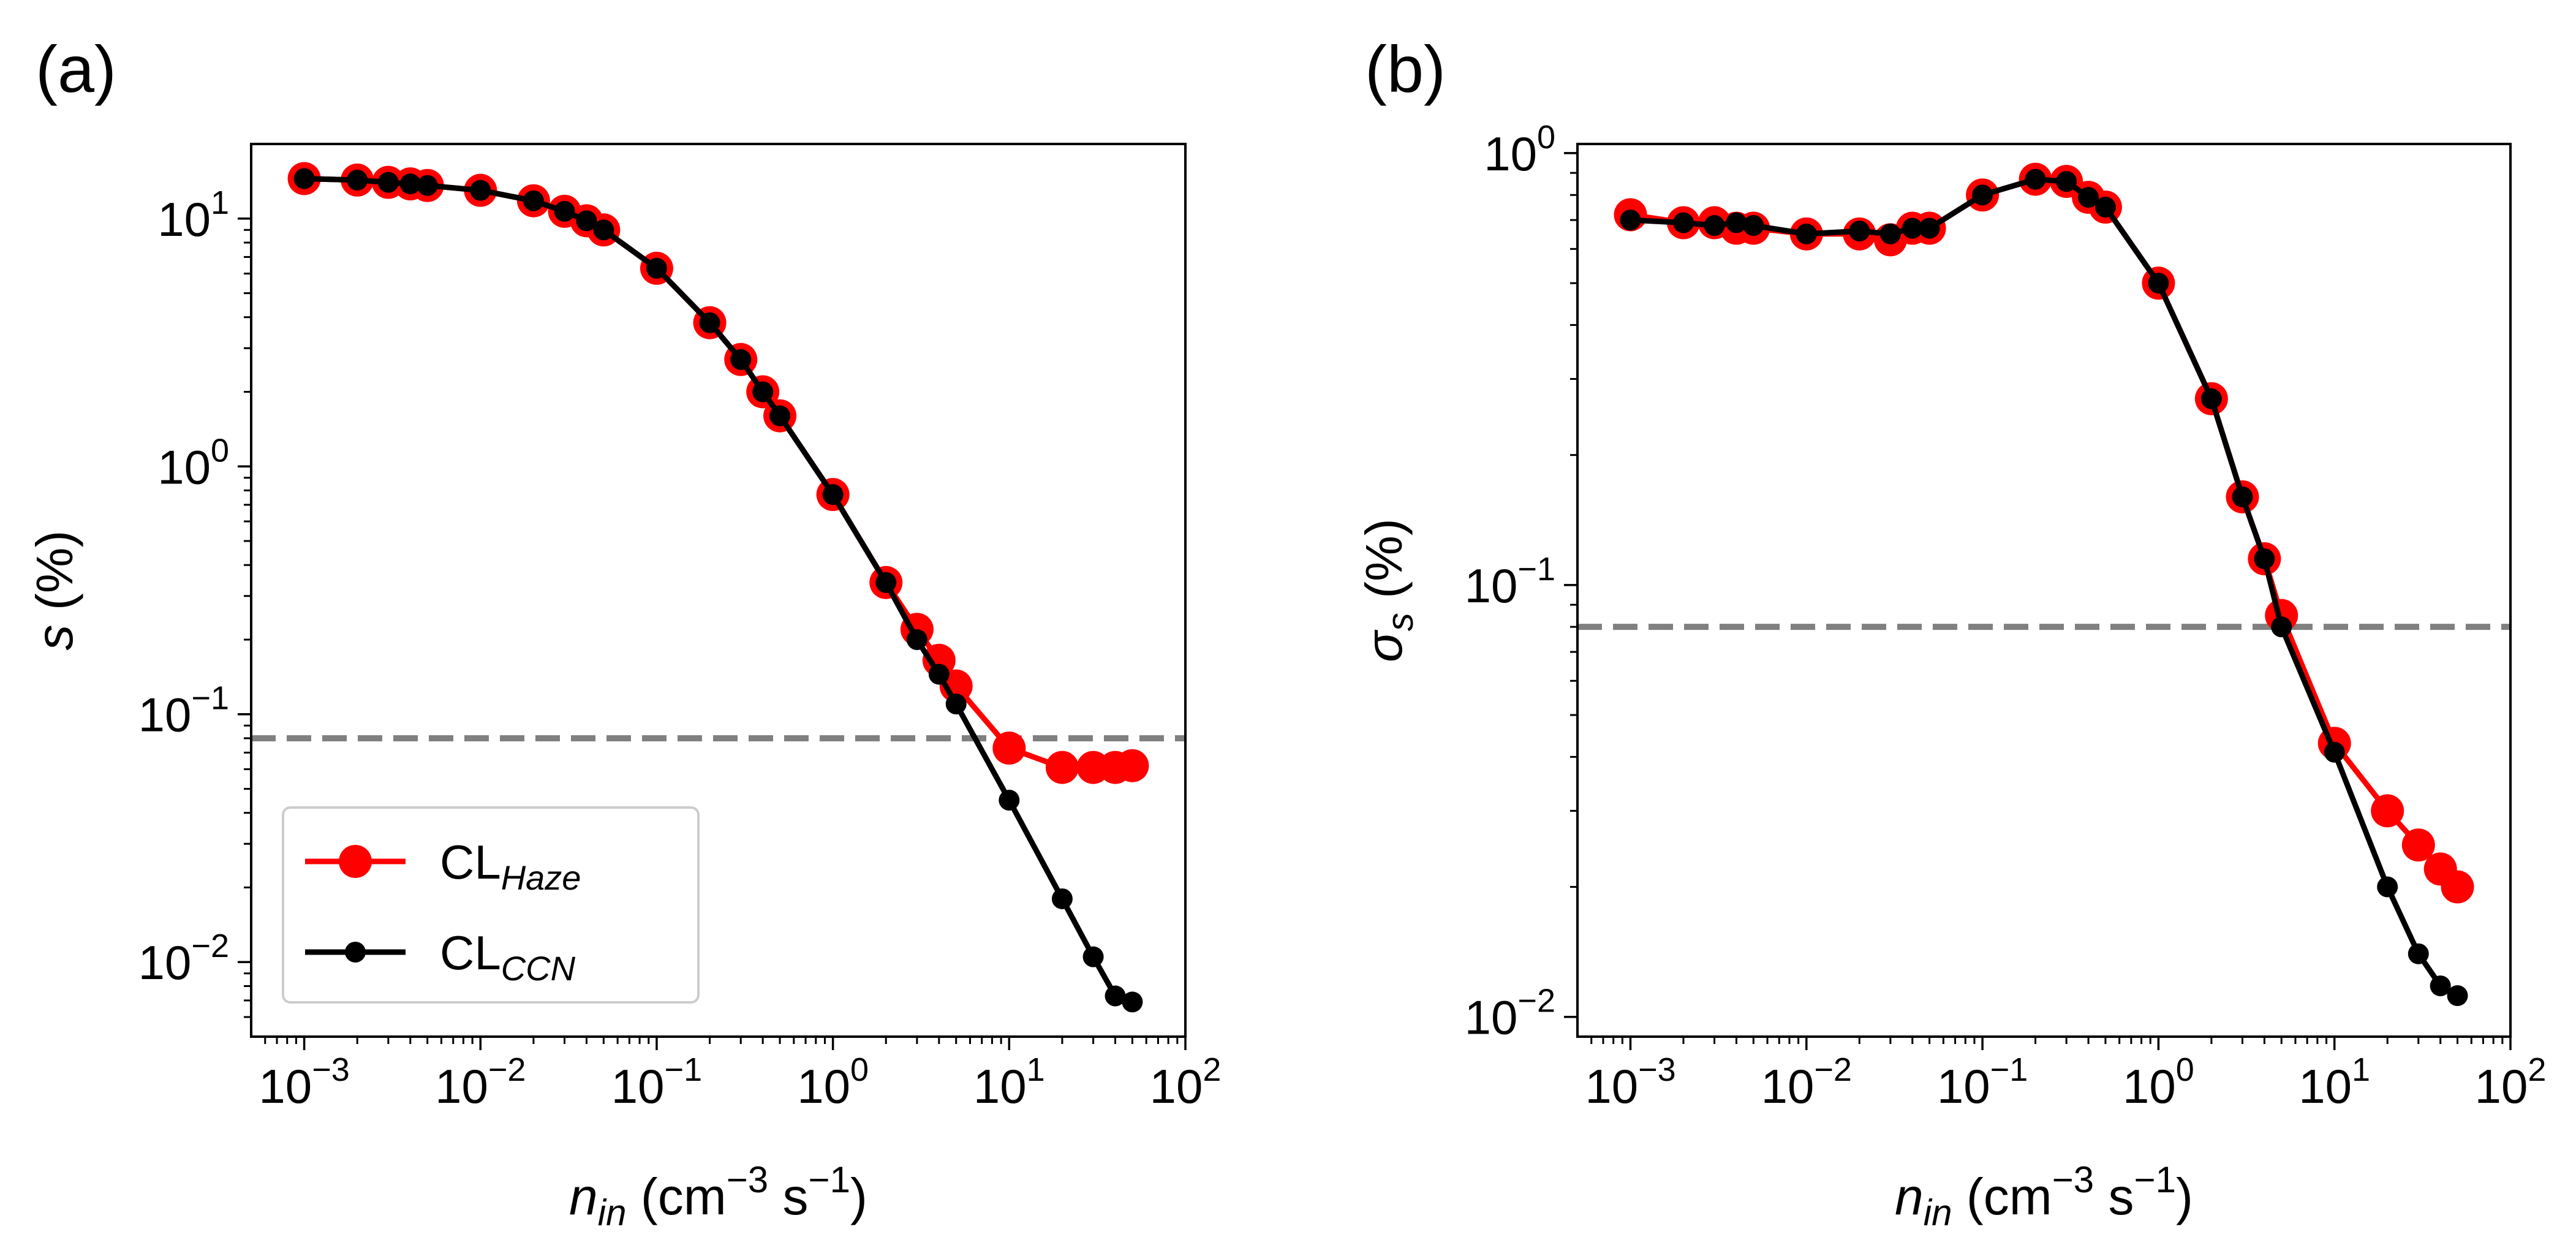 This screenshot has width=2576, height=1256. Describe the element at coordinates (1212, 1069) in the screenshot. I see `x-tick-exp: 2` at that location.